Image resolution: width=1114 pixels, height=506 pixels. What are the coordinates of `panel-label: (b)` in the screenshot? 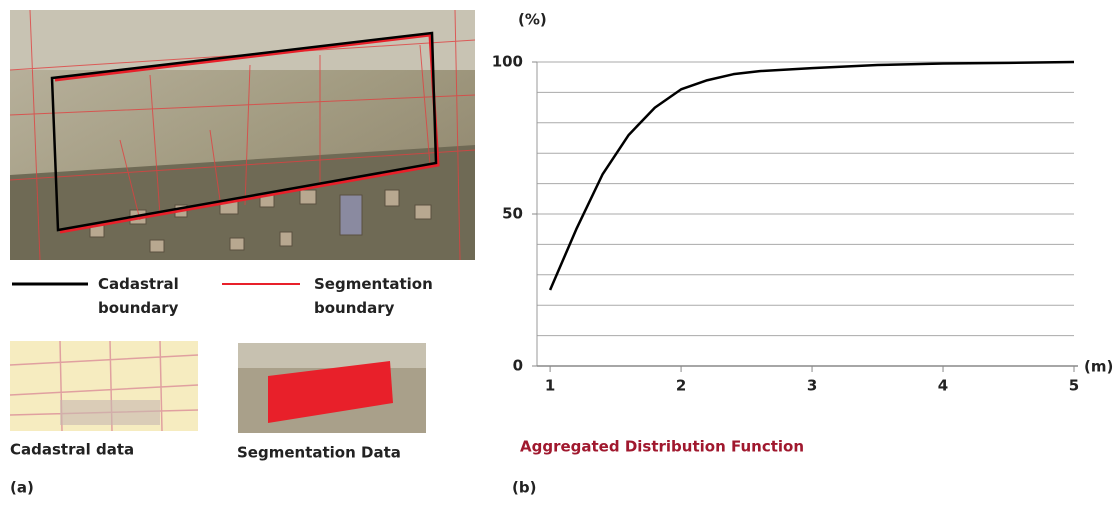 It's located at (524, 488).